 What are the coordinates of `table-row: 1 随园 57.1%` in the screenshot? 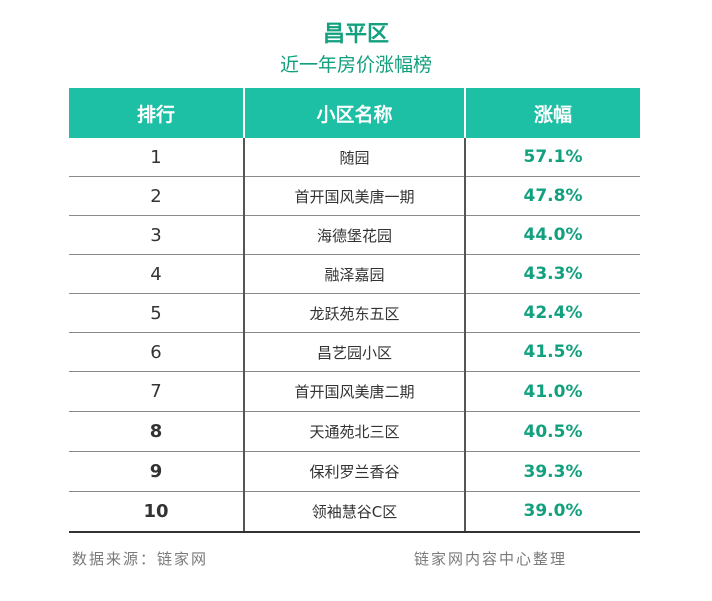 It's located at (354, 157).